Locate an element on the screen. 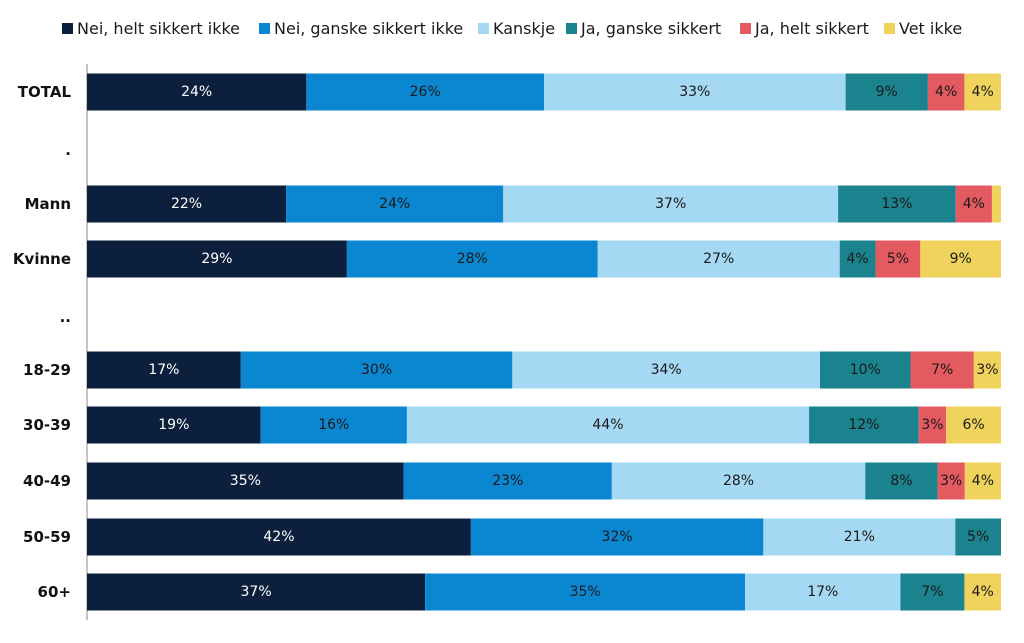  bar-segment-50-59-nei-ganske-sikkert-ikke is located at coordinates (617, 537).